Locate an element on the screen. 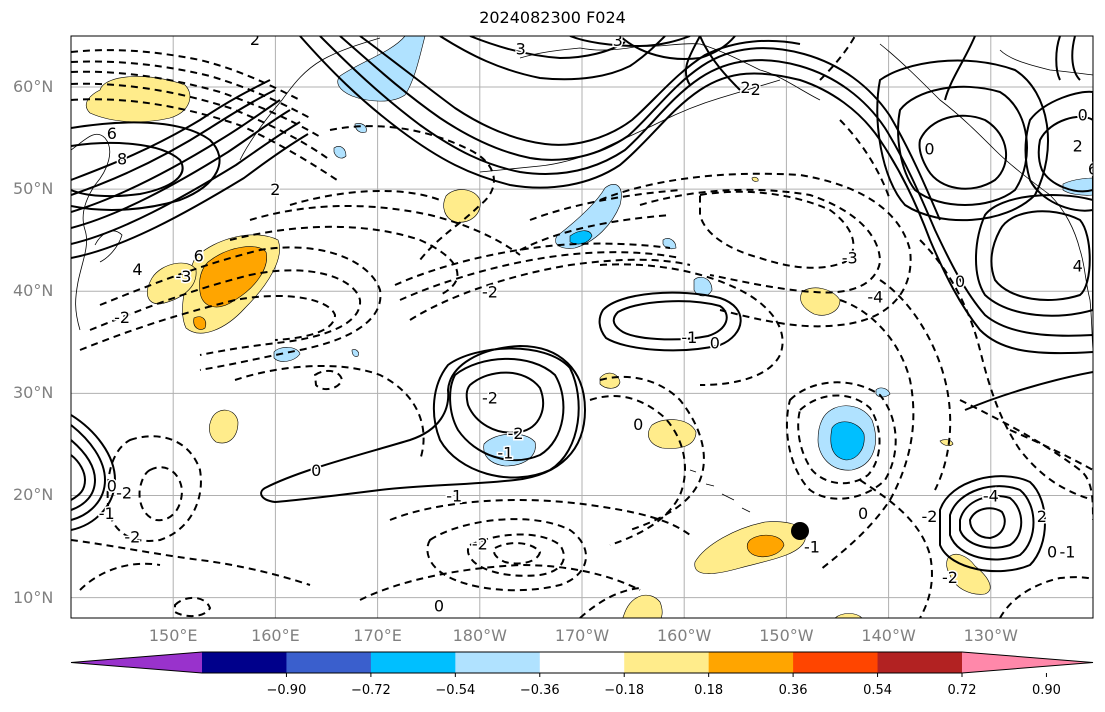 This screenshot has height=712, width=1105. latitude-label: 20°N is located at coordinates (33, 495).